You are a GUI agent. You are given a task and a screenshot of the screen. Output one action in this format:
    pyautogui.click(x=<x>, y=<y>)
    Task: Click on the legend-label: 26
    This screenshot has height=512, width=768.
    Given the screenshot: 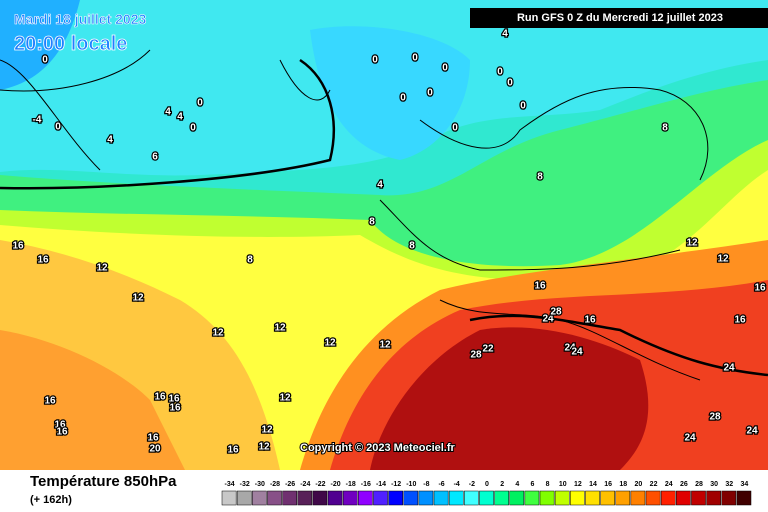 What is the action you would take?
    pyautogui.click(x=684, y=484)
    